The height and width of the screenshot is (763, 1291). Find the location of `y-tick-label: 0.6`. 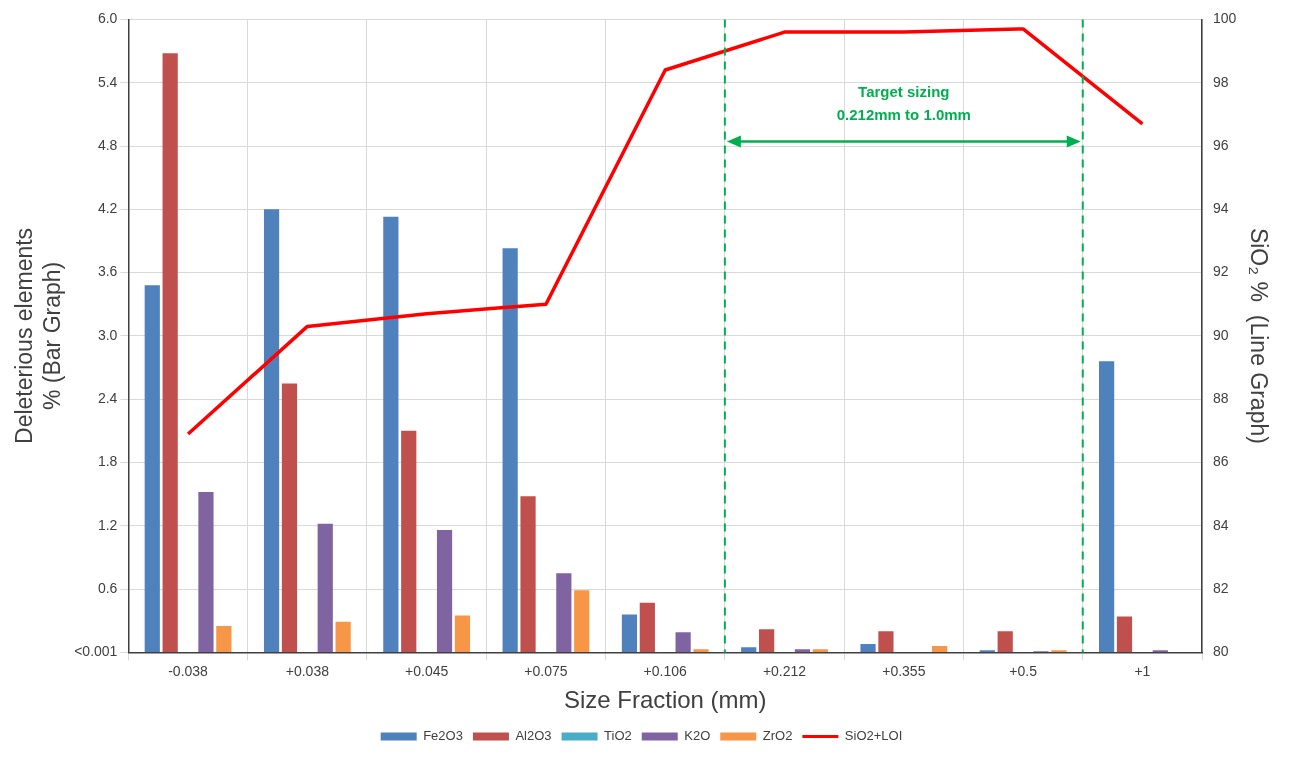

y-tick-label: 0.6 is located at coordinates (107, 587).